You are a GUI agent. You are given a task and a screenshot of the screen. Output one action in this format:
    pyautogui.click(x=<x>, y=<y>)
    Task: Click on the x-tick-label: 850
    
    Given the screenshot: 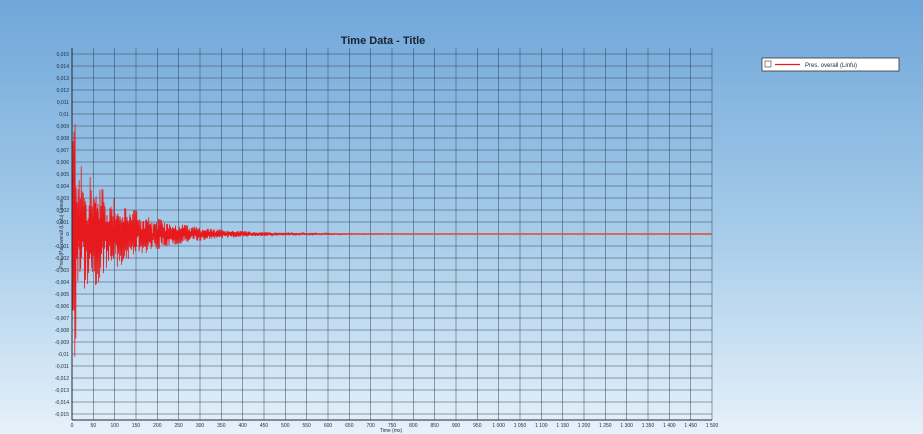 What is the action you would take?
    pyautogui.click(x=434, y=426)
    